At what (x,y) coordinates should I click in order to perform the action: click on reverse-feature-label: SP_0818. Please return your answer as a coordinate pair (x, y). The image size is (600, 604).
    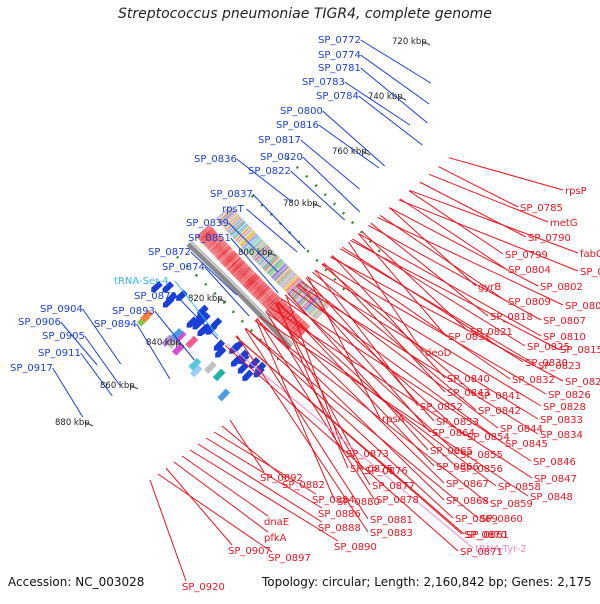
    Looking at the image, I should click on (511, 317).